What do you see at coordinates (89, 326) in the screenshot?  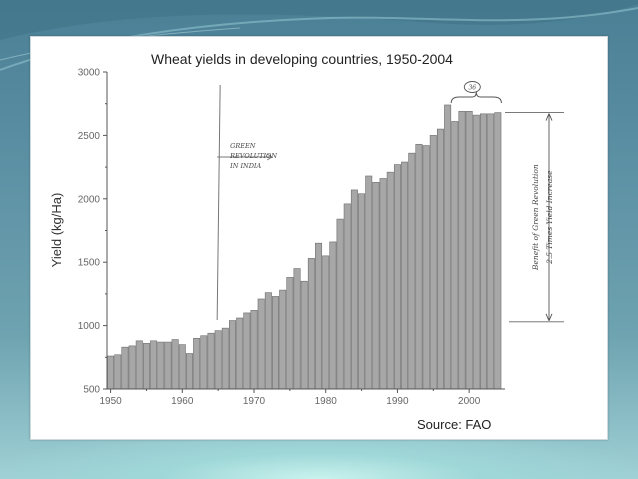 I see `y-tick-label: 1000` at bounding box center [89, 326].